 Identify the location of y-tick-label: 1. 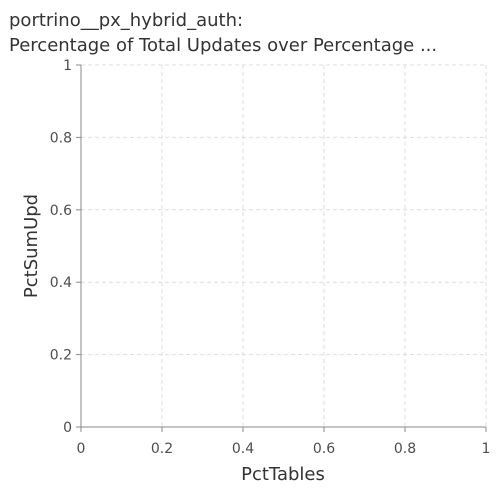
(67, 66).